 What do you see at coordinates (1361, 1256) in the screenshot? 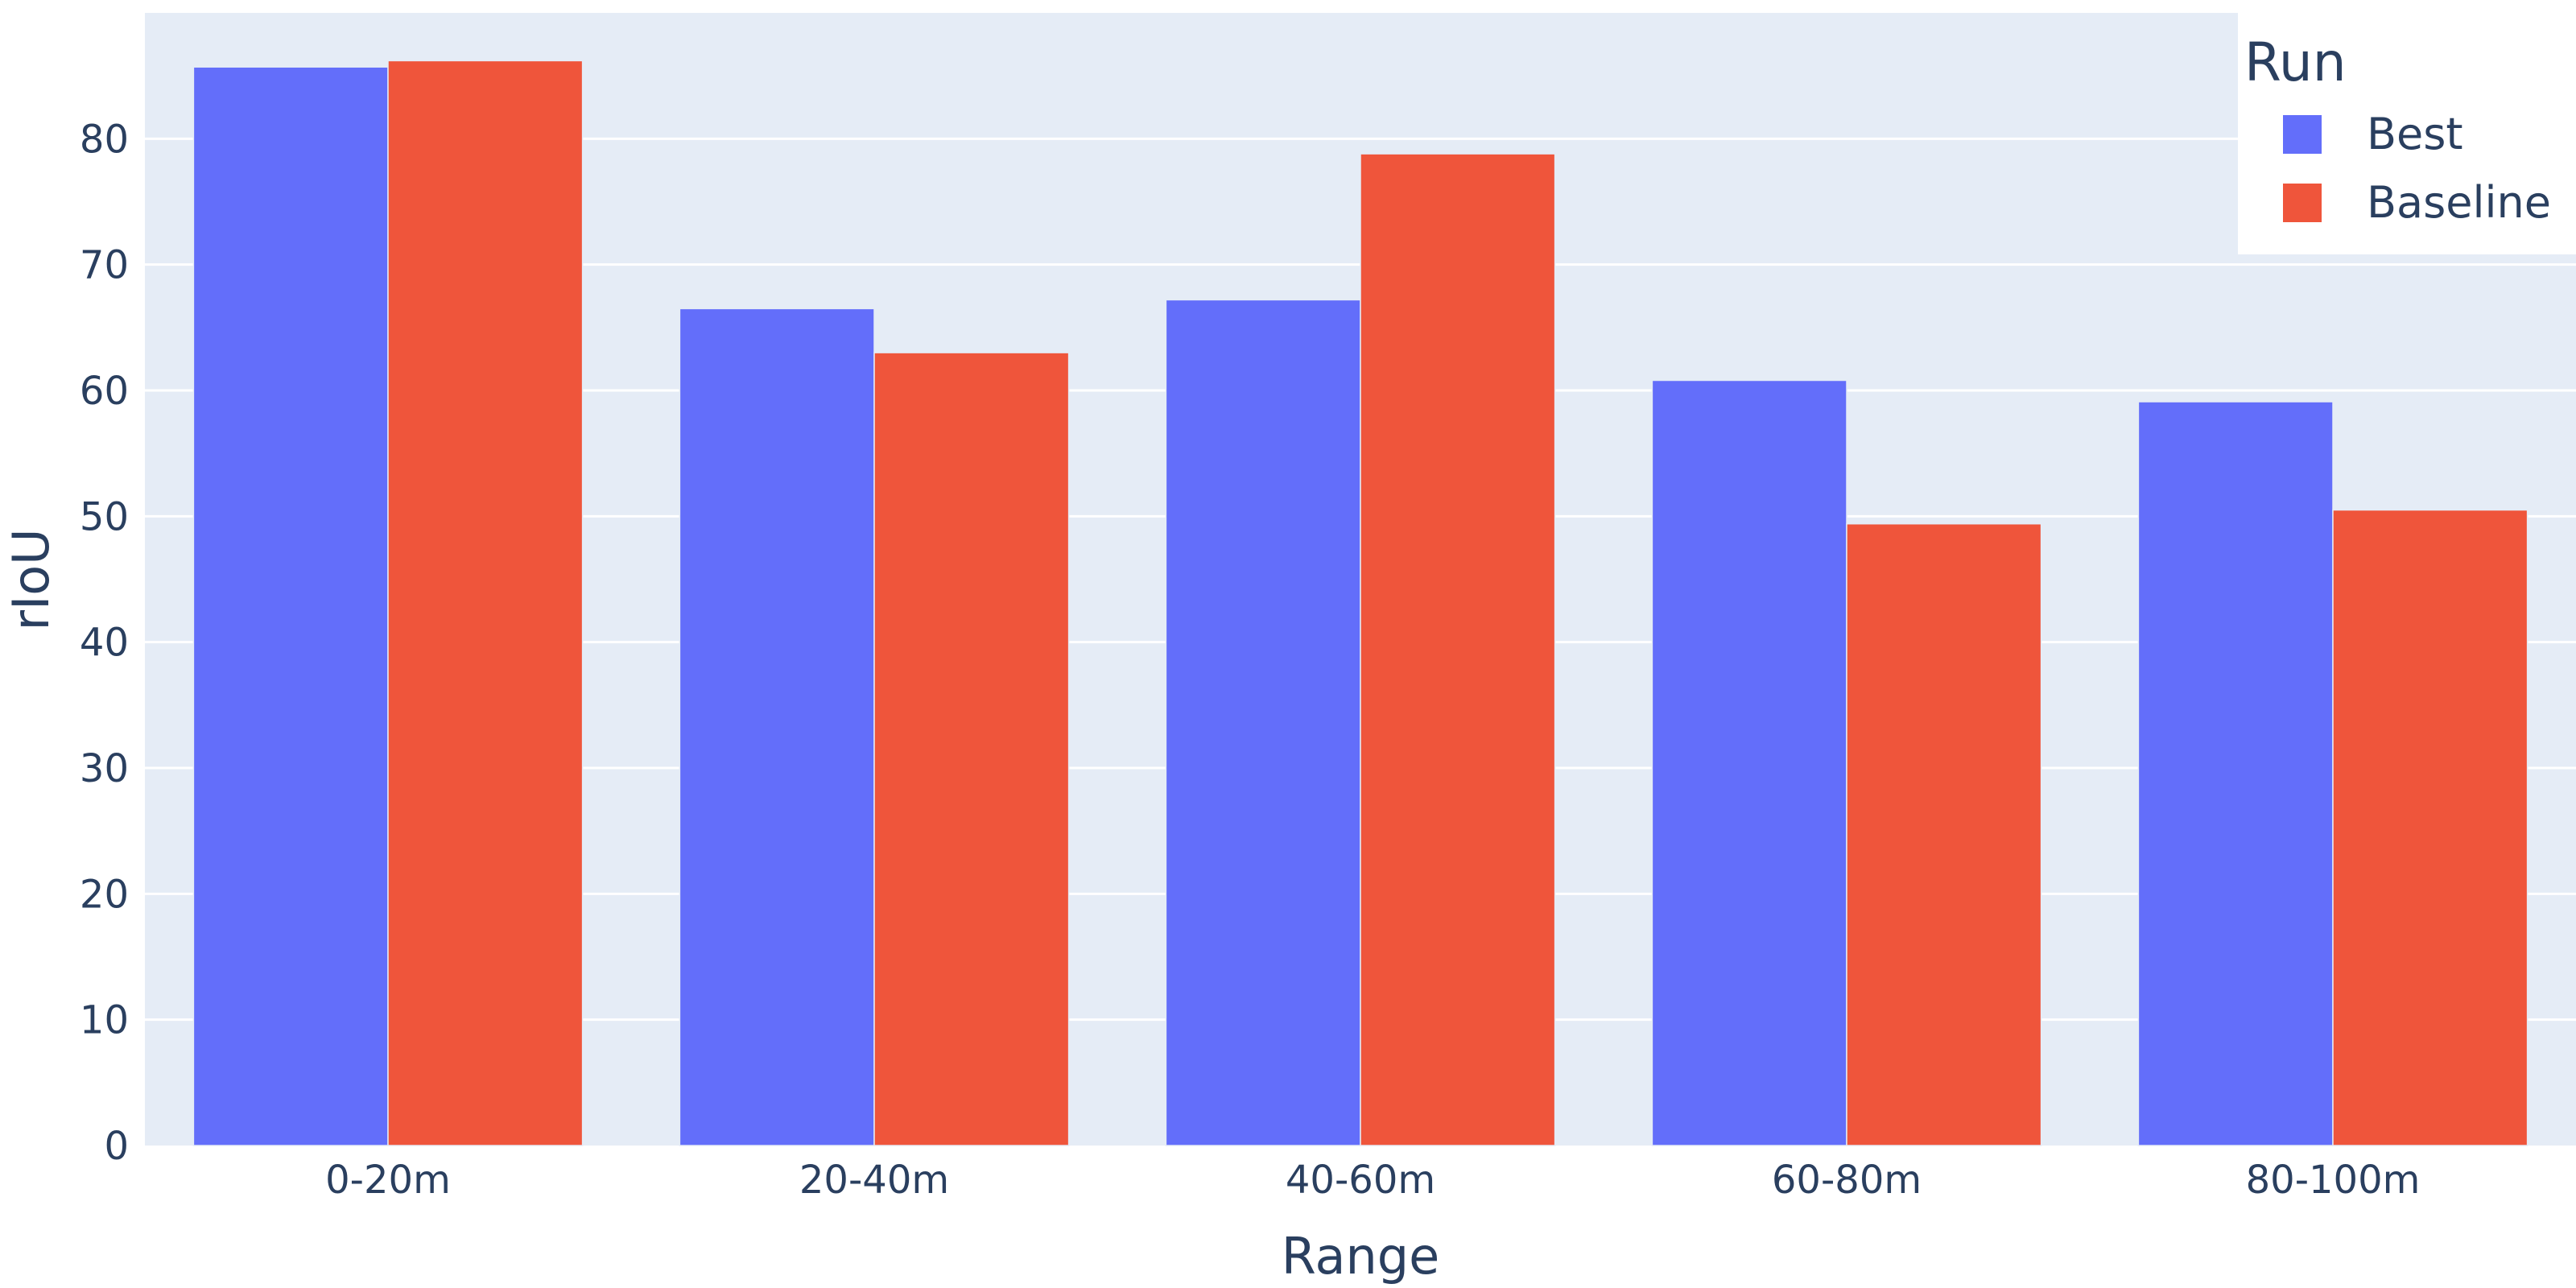
I see `x-axis-title: Range` at bounding box center [1361, 1256].